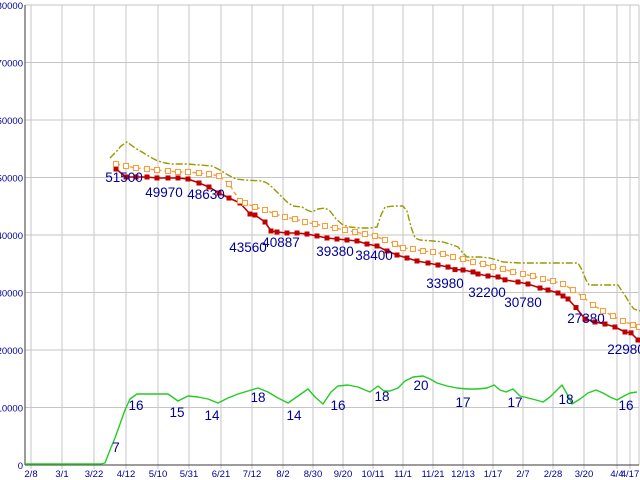  What do you see at coordinates (372, 474) in the screenshot?
I see `x-axis-label: 10/11` at bounding box center [372, 474].